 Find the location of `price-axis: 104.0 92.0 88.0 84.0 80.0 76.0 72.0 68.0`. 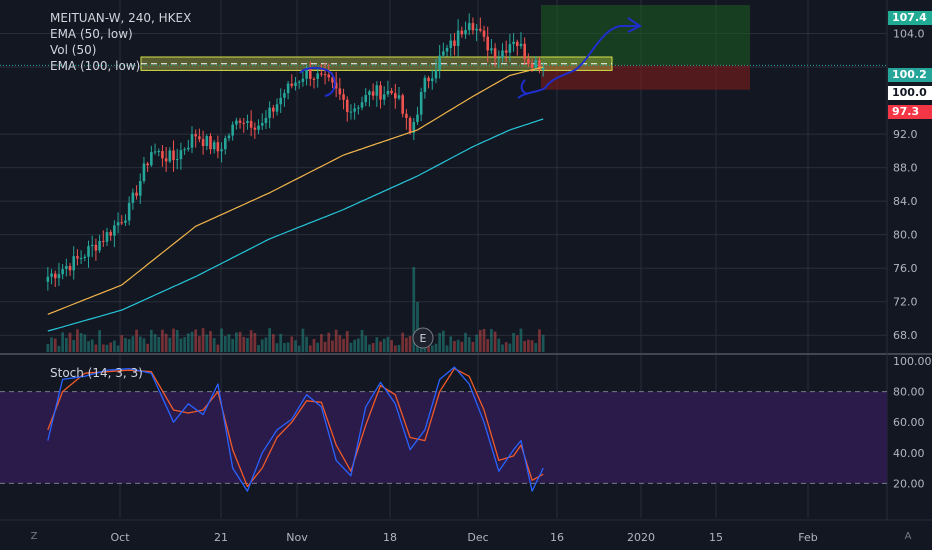

price-axis: 104.0 92.0 88.0 84.0 80.0 76.0 72.0 68.0 is located at coordinates (909, 185).